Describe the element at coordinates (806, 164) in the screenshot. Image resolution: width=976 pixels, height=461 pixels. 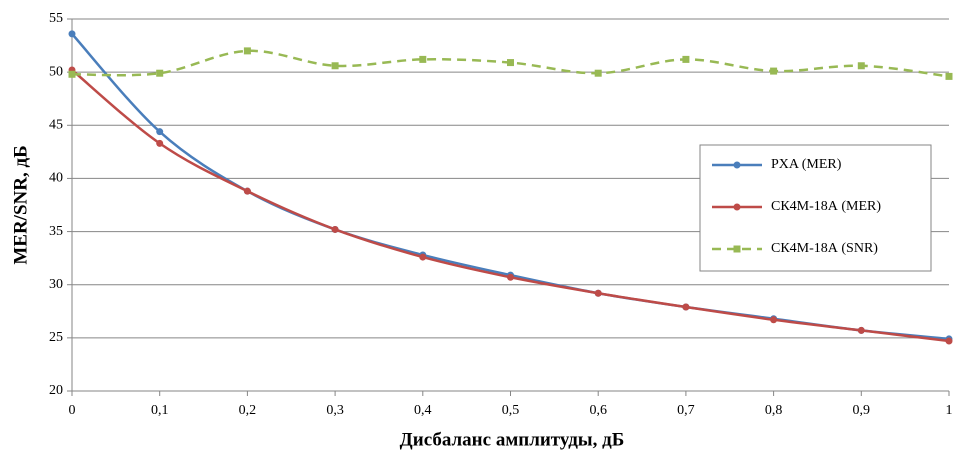
I see `legend-label: PXA (MER)` at that location.